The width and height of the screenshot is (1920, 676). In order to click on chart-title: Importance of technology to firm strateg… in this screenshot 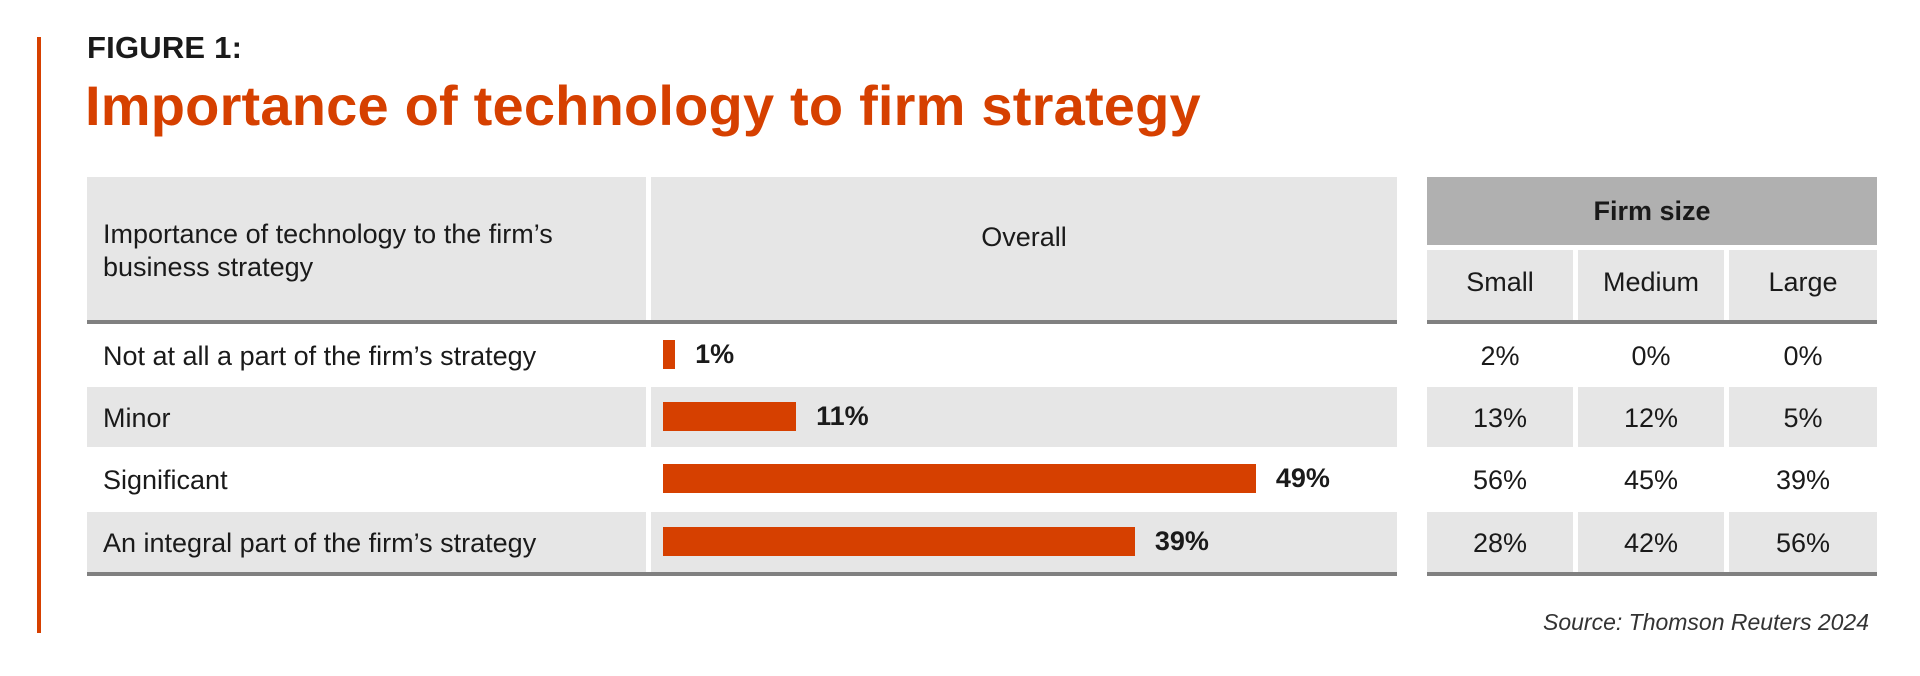, I will do `click(643, 105)`.